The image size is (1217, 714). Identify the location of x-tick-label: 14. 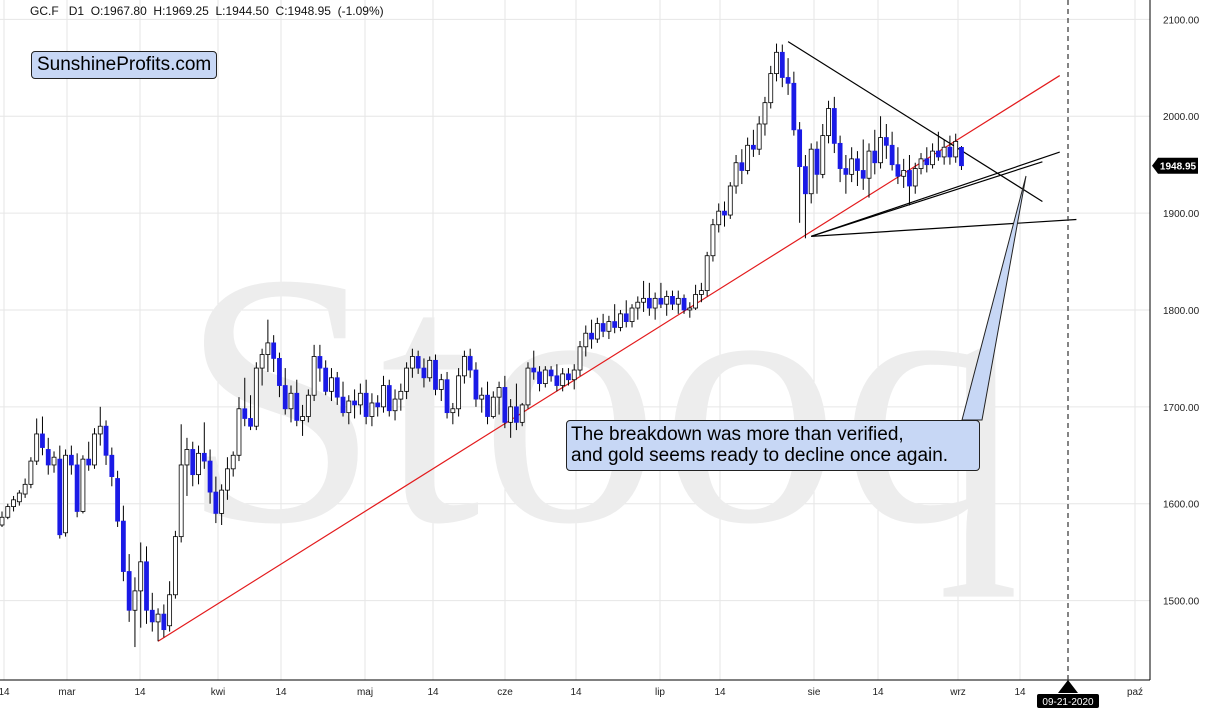
(5, 692).